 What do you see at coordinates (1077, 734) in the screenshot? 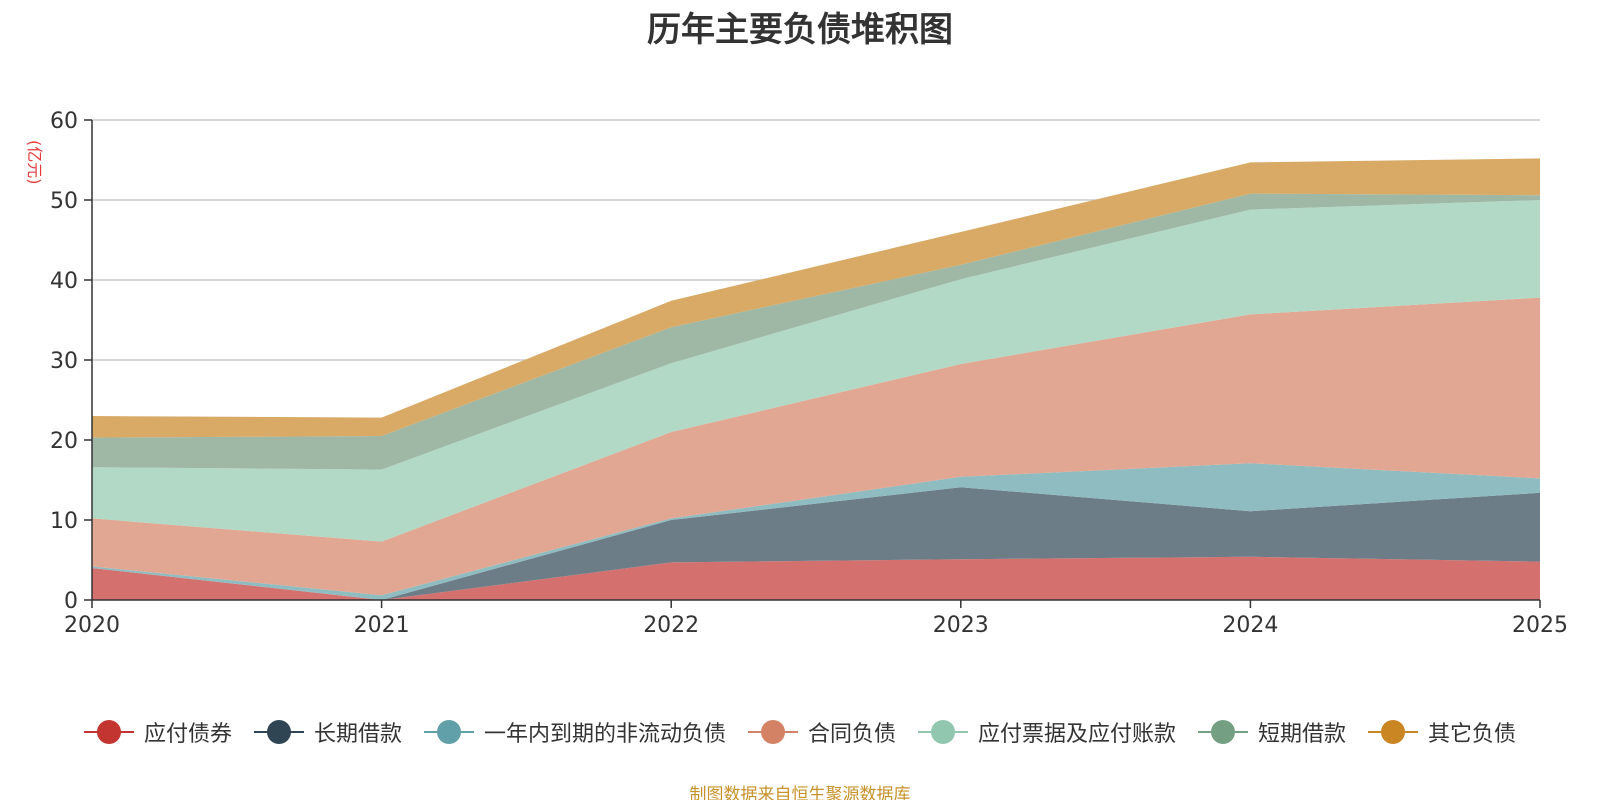
I see `legend-label: 应付票据及应付账款` at bounding box center [1077, 734].